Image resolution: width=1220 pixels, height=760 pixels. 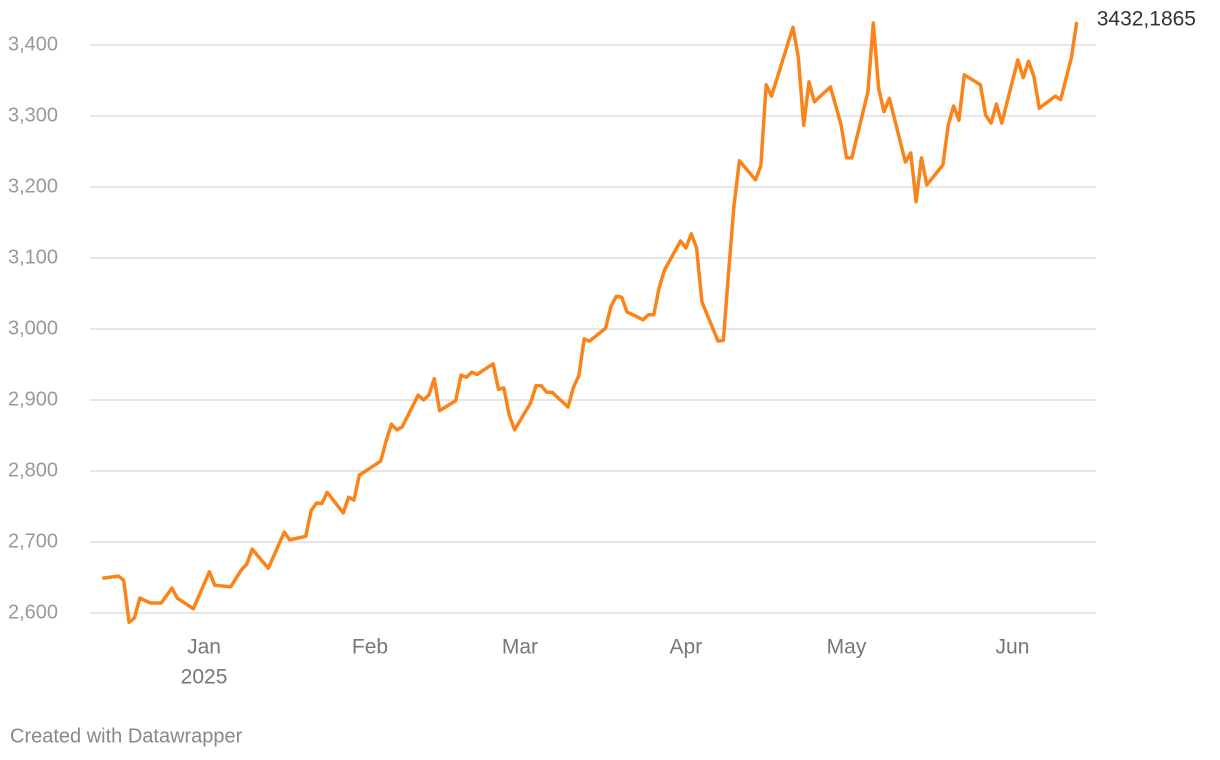 I want to click on x-tick-label: Apr, so click(x=686, y=647).